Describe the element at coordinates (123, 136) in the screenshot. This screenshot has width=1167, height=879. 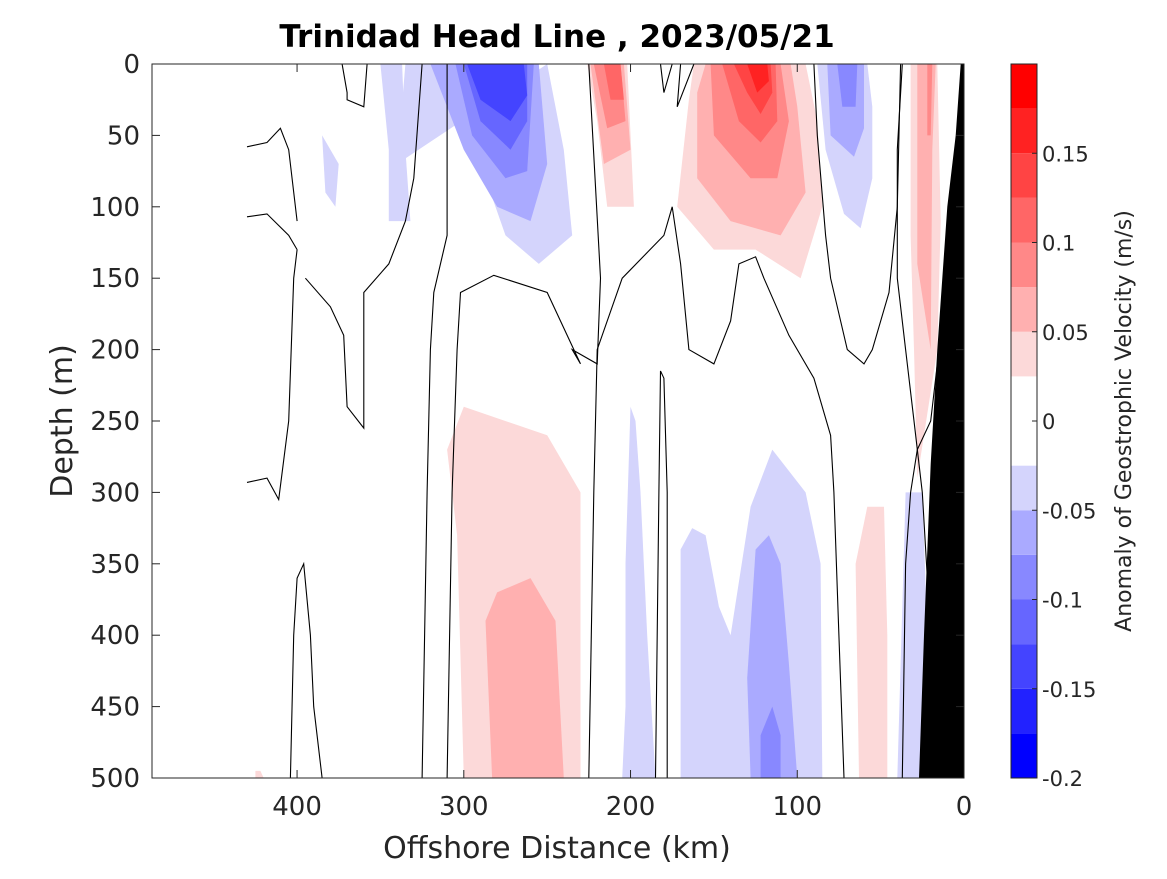
I see `y-tick-label: 50` at that location.